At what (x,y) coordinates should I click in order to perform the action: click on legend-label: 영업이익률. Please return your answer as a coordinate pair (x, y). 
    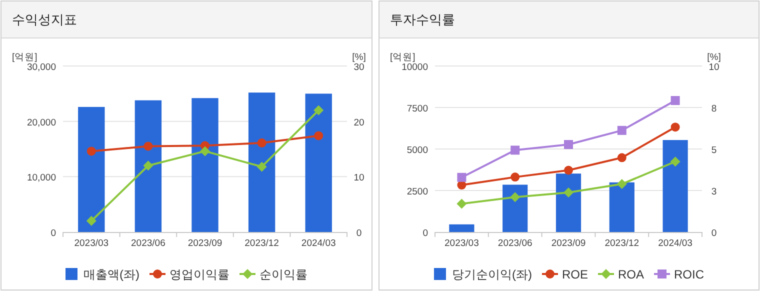
    Looking at the image, I should click on (200, 275).